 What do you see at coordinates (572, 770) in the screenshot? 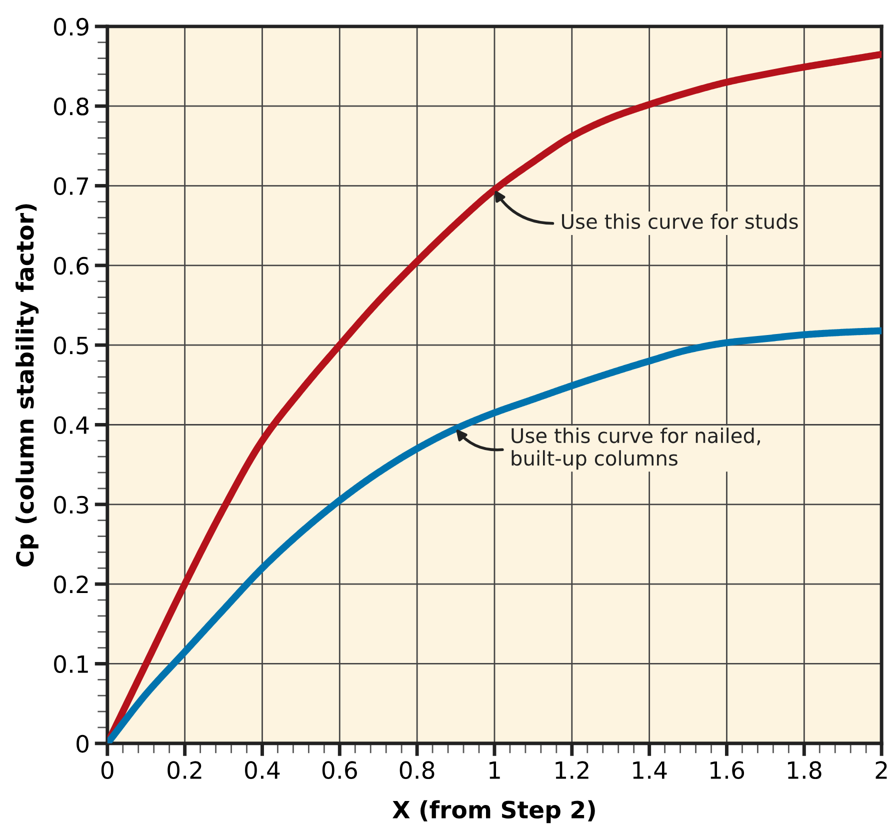
I see `x-tick-label: 1.2` at bounding box center [572, 770].